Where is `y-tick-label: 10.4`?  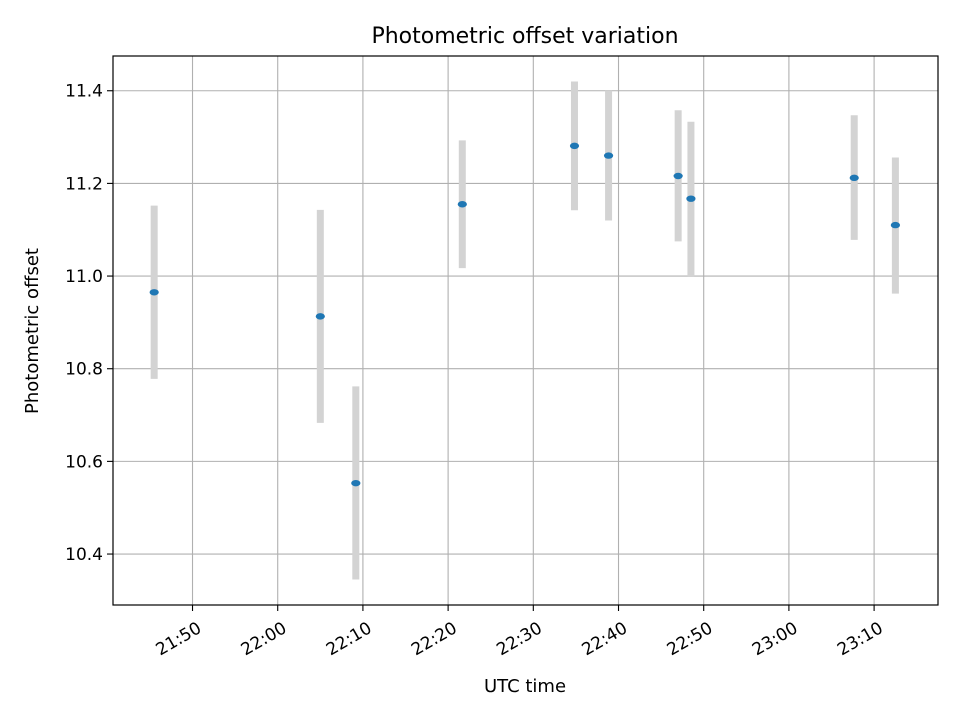 y-tick-label: 10.4 is located at coordinates (84, 555).